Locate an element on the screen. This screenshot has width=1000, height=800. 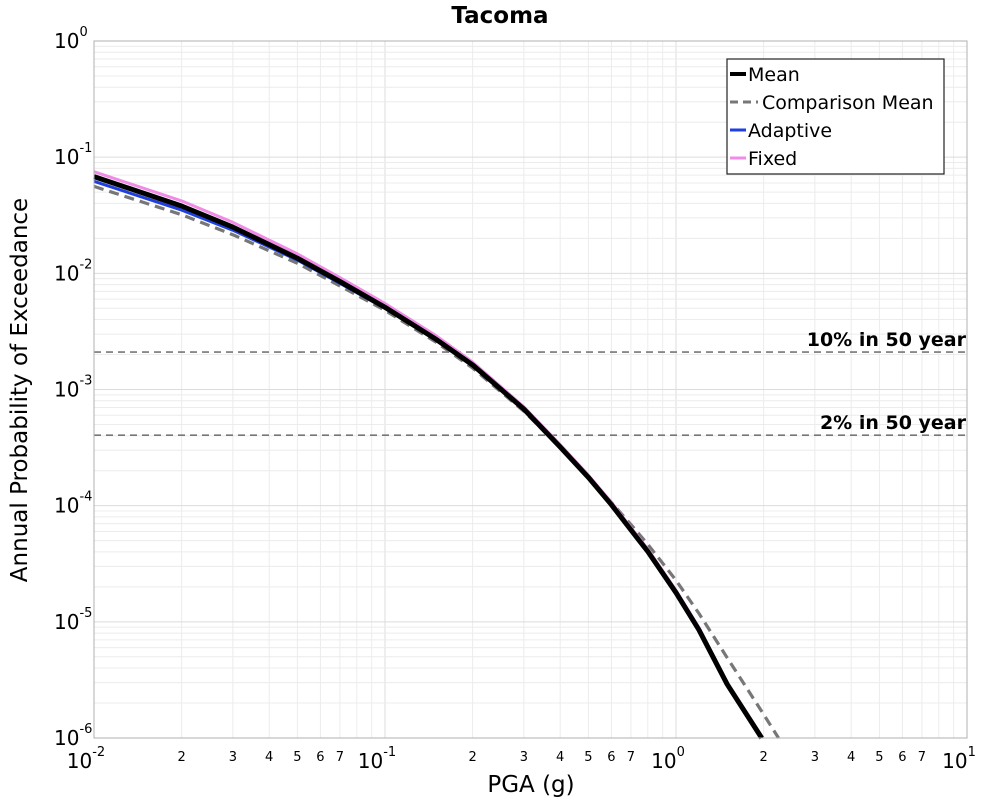
y-tick-label: 10⁻¹ is located at coordinates (73, 155).